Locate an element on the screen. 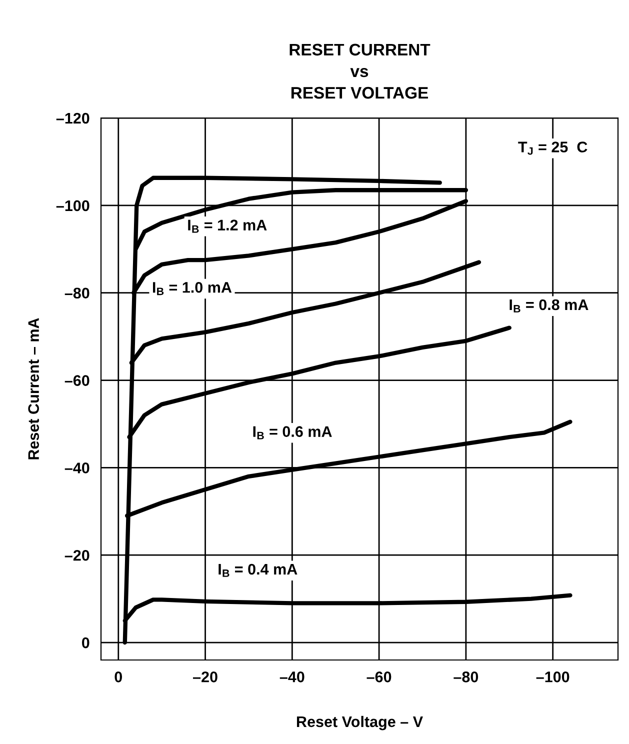 The height and width of the screenshot is (744, 629). y-tick-label: –80 is located at coordinates (77, 293).